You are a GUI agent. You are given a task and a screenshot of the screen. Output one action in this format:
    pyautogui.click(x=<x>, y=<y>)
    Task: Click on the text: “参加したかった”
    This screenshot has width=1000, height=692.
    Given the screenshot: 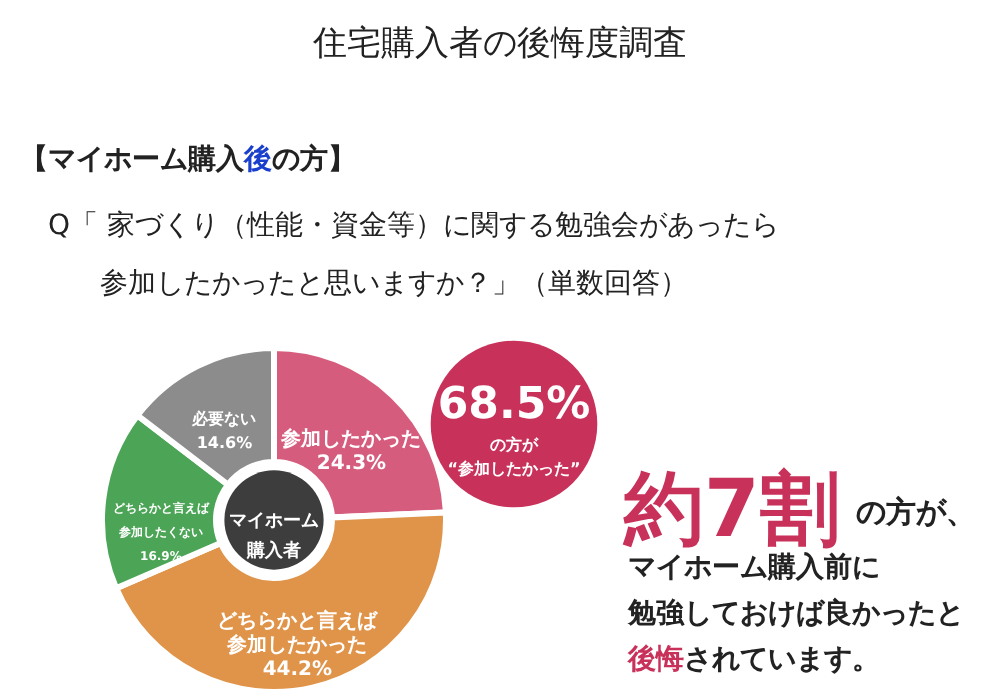 What is the action you would take?
    pyautogui.click(x=514, y=469)
    